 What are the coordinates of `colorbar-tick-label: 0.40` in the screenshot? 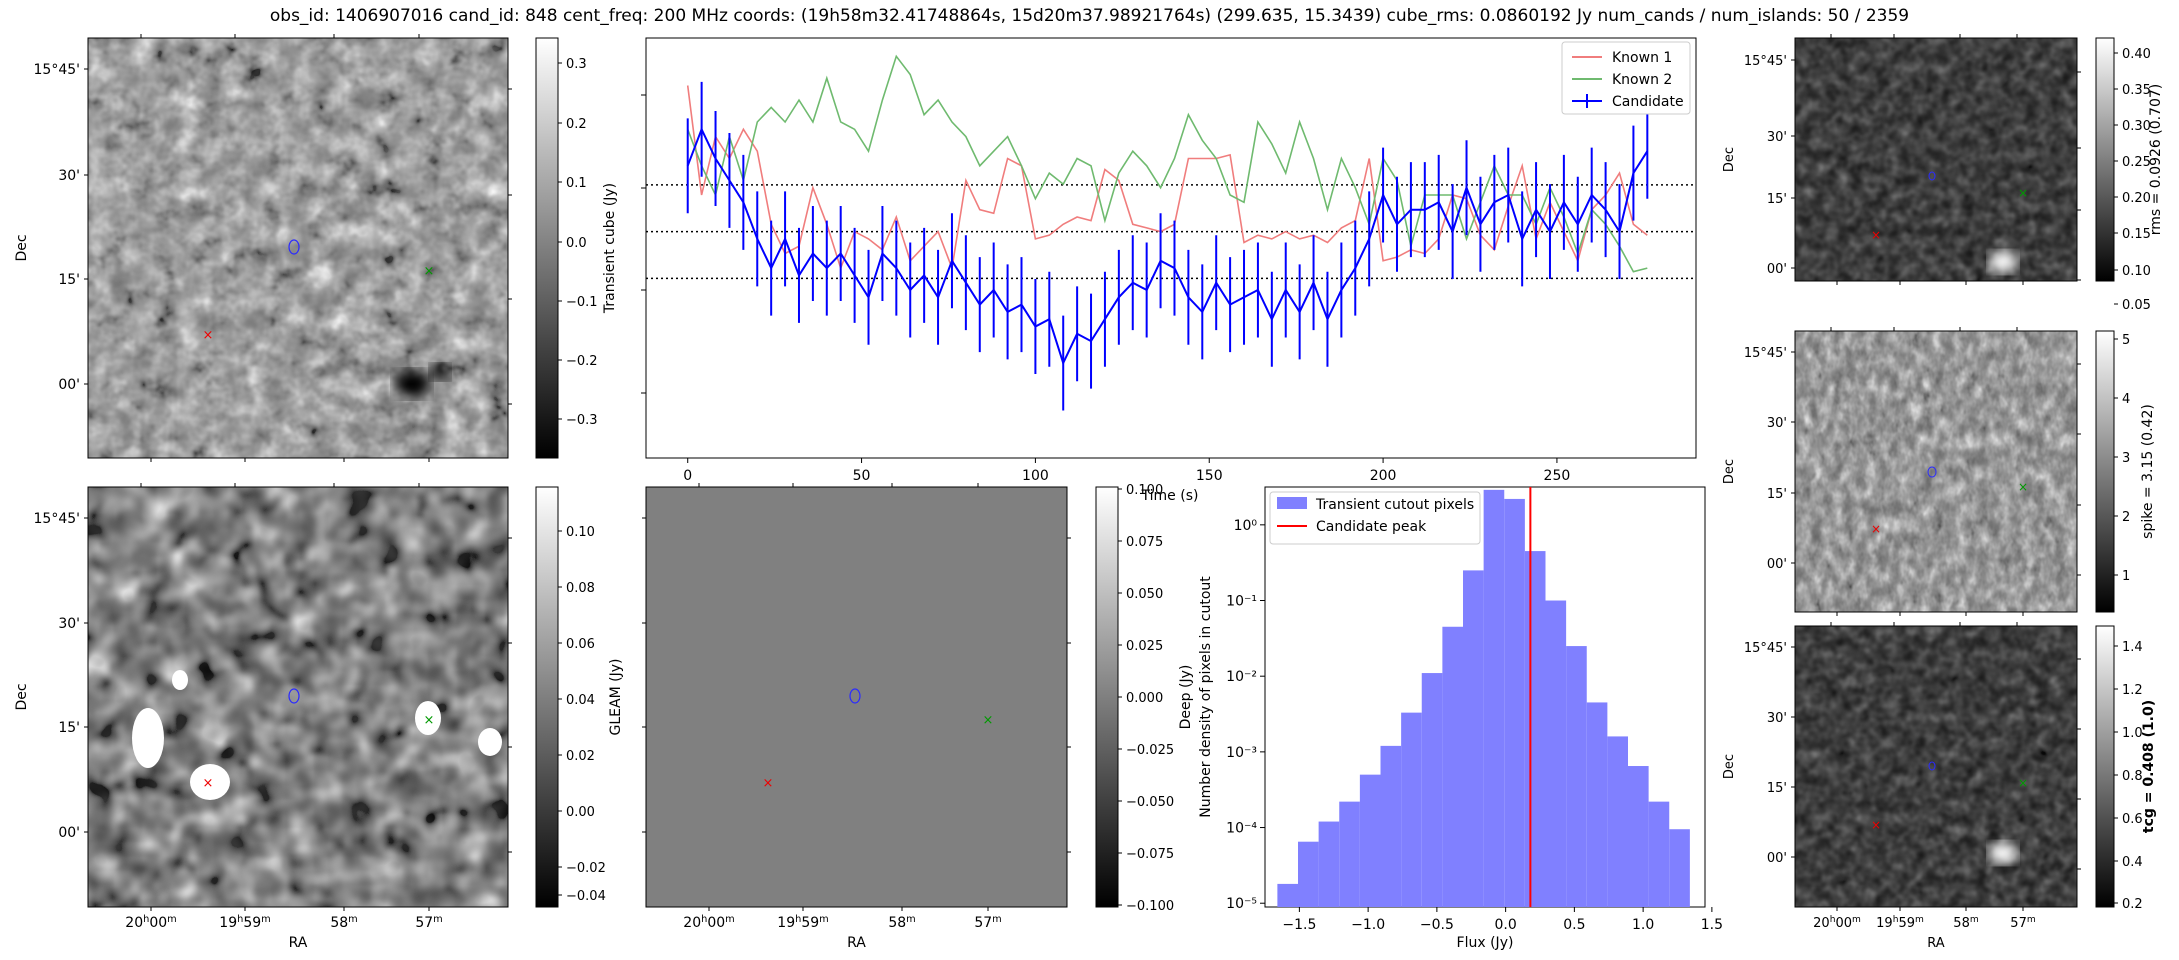 It's located at (2136, 54).